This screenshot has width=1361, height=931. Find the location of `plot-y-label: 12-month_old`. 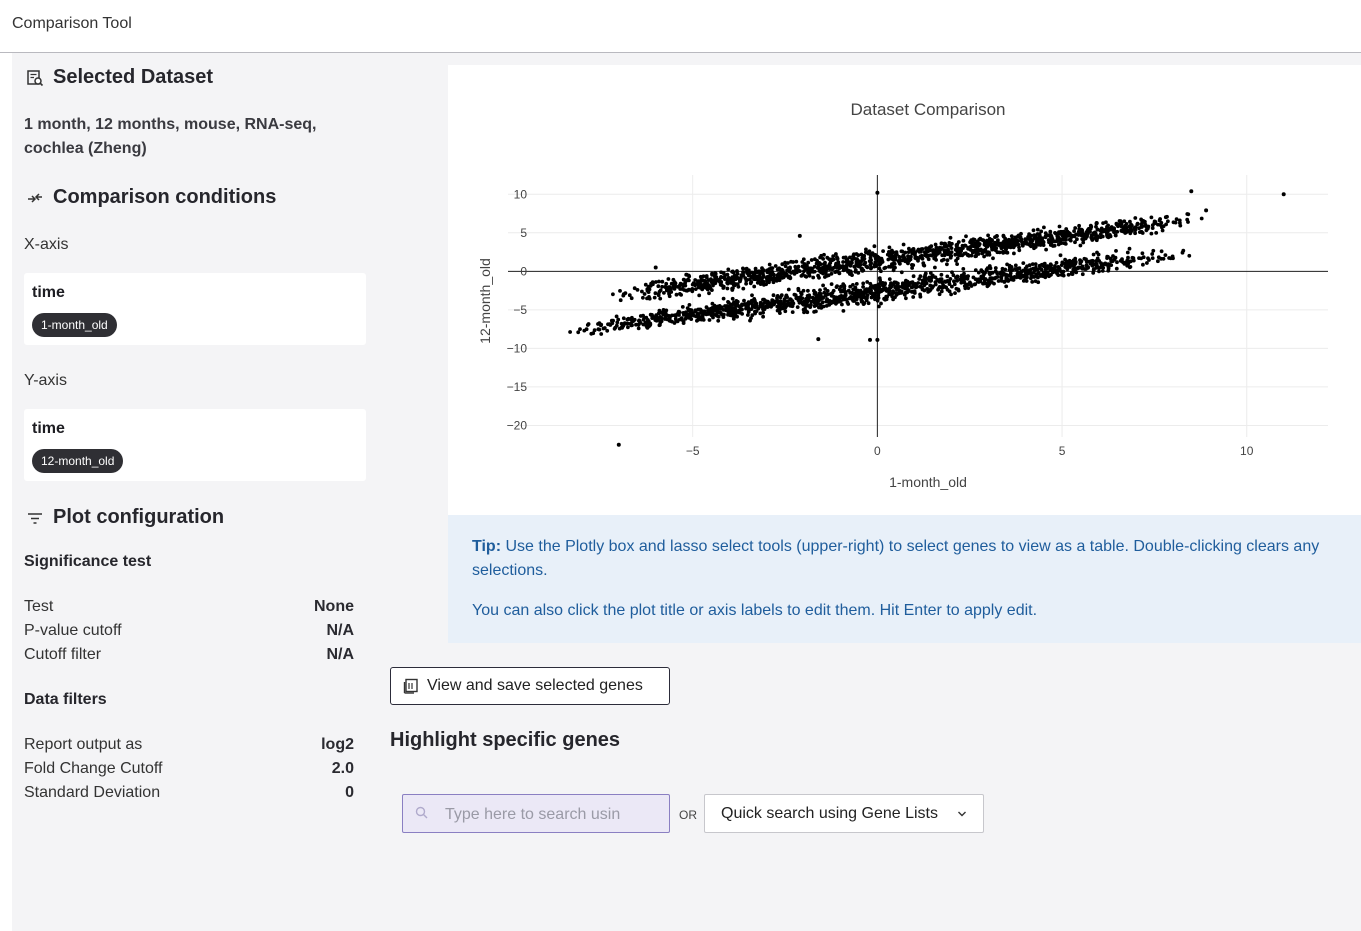

plot-y-label: 12-month_old is located at coordinates (485, 301).